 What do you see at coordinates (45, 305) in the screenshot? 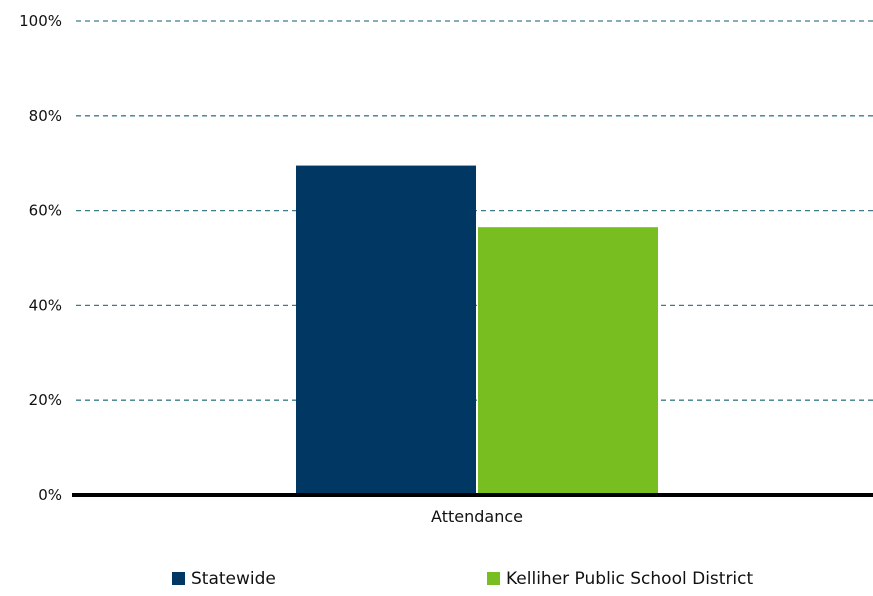
I see `y-tick-label: 40%` at bounding box center [45, 305].